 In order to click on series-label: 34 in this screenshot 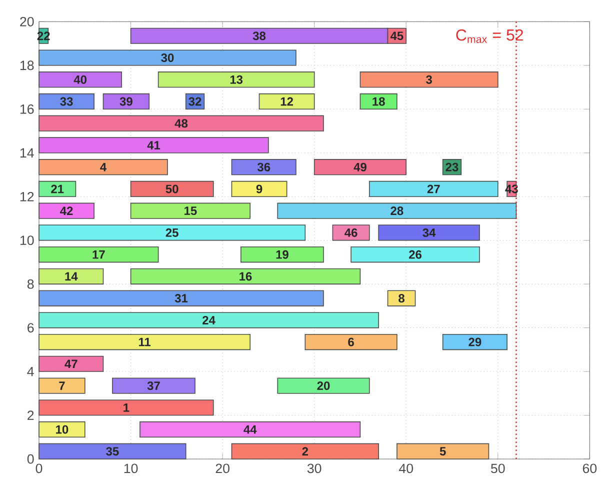, I will do `click(429, 232)`.